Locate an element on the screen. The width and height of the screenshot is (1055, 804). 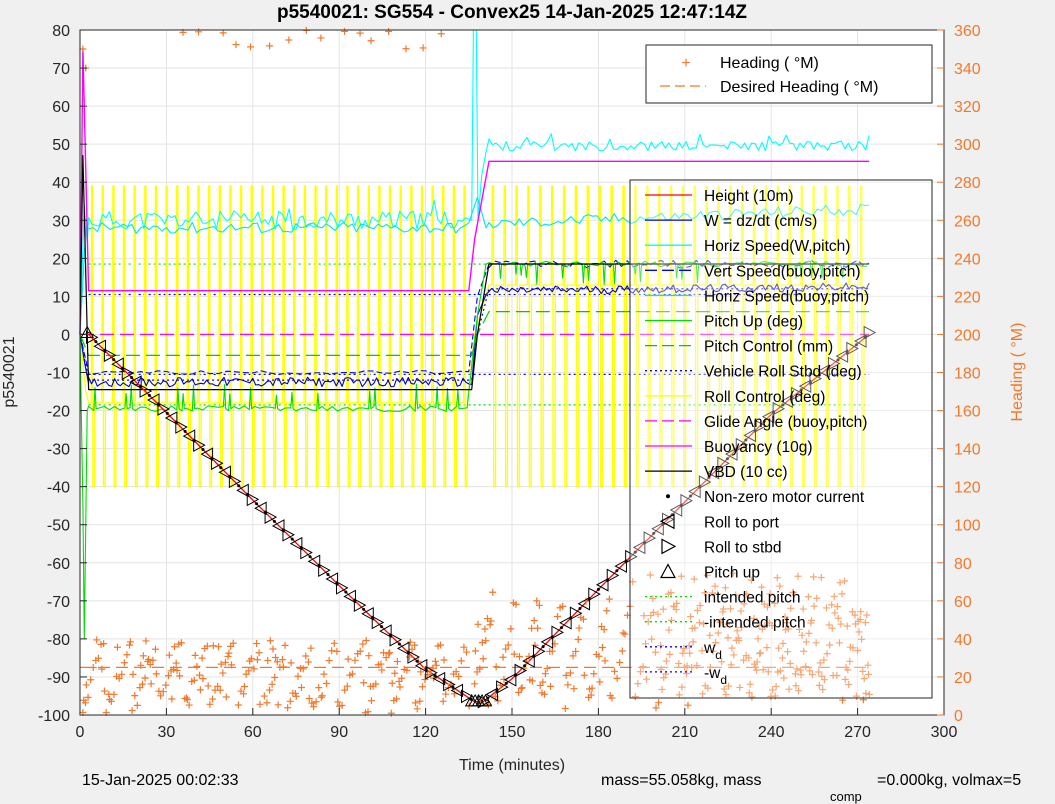
legend-label: VBD (10 cc) is located at coordinates (746, 472).